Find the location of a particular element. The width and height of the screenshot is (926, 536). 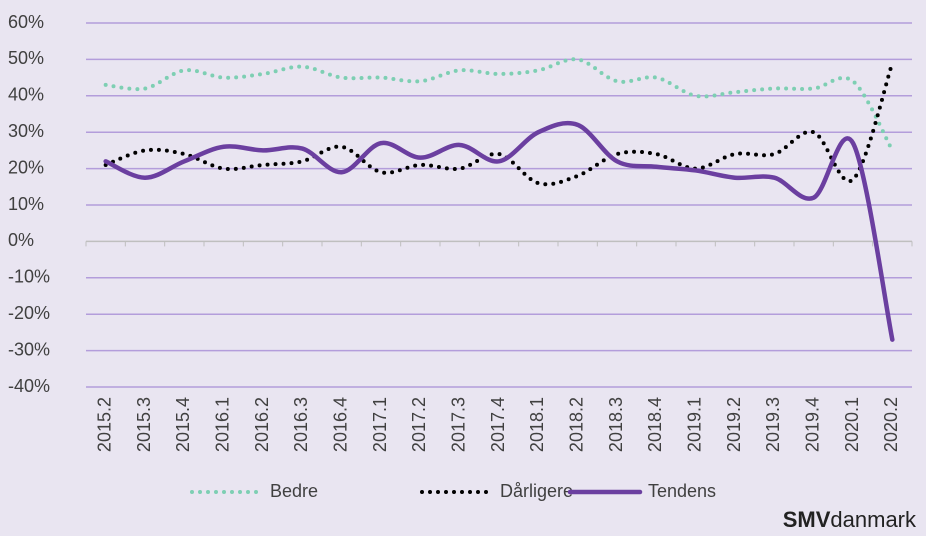

logo: SMVdanmark is located at coordinates (850, 519).